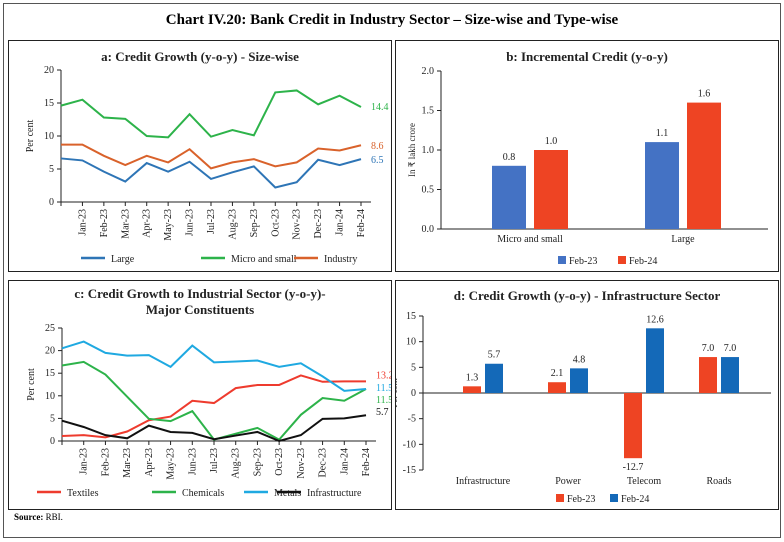 Image resolution: width=784 pixels, height=542 pixels. What do you see at coordinates (340, 259) in the screenshot?
I see `legend-label: Industry` at bounding box center [340, 259].